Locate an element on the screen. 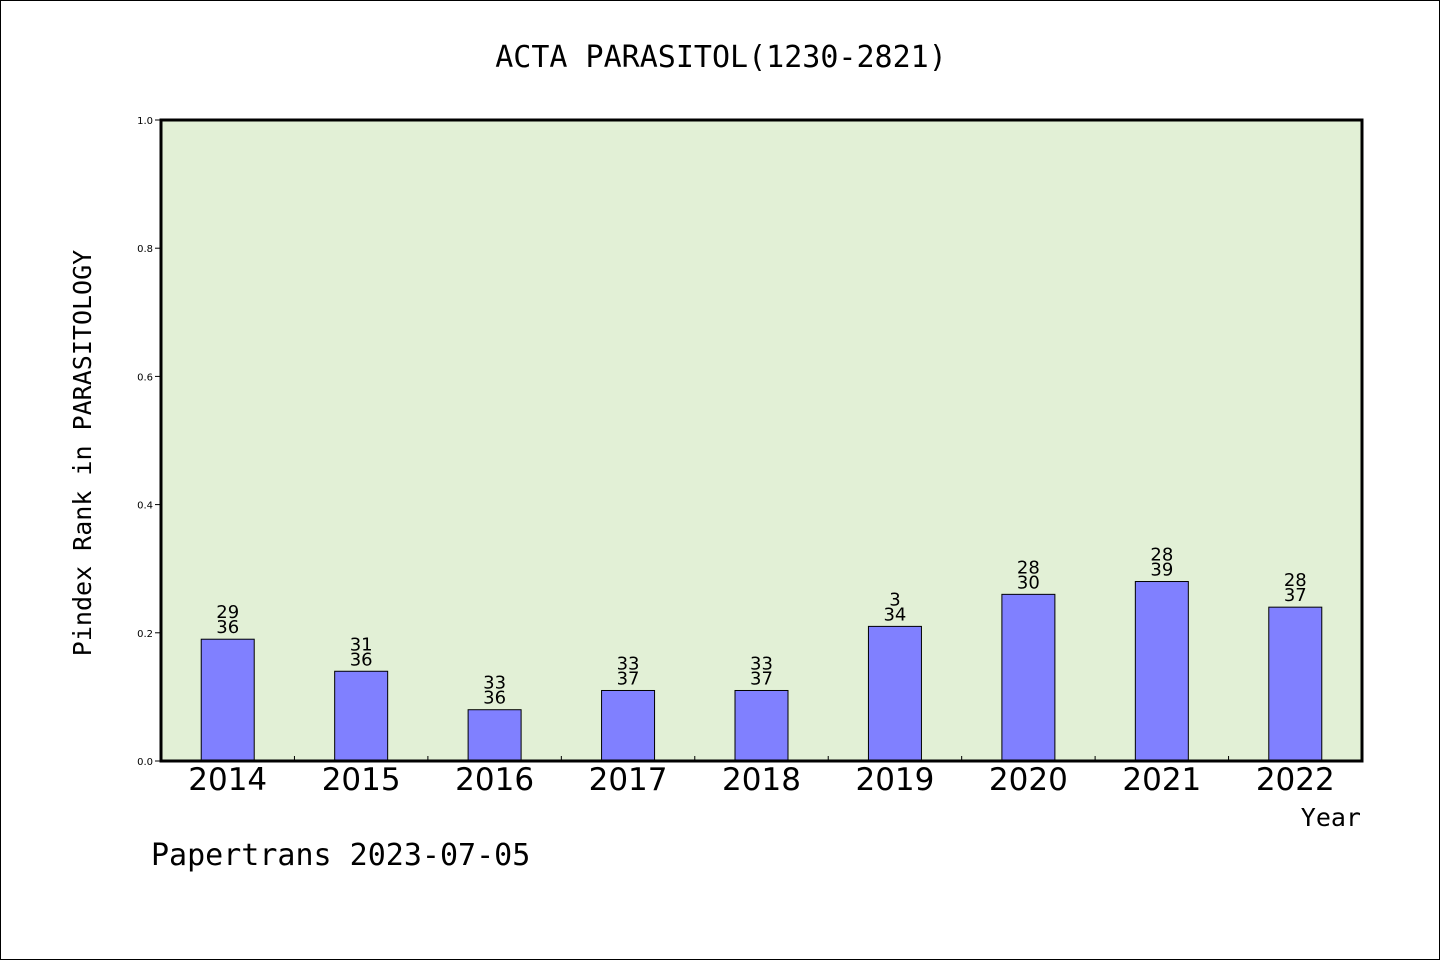 The height and width of the screenshot is (961, 1440). y-tick-label: 0.6 is located at coordinates (145, 377).